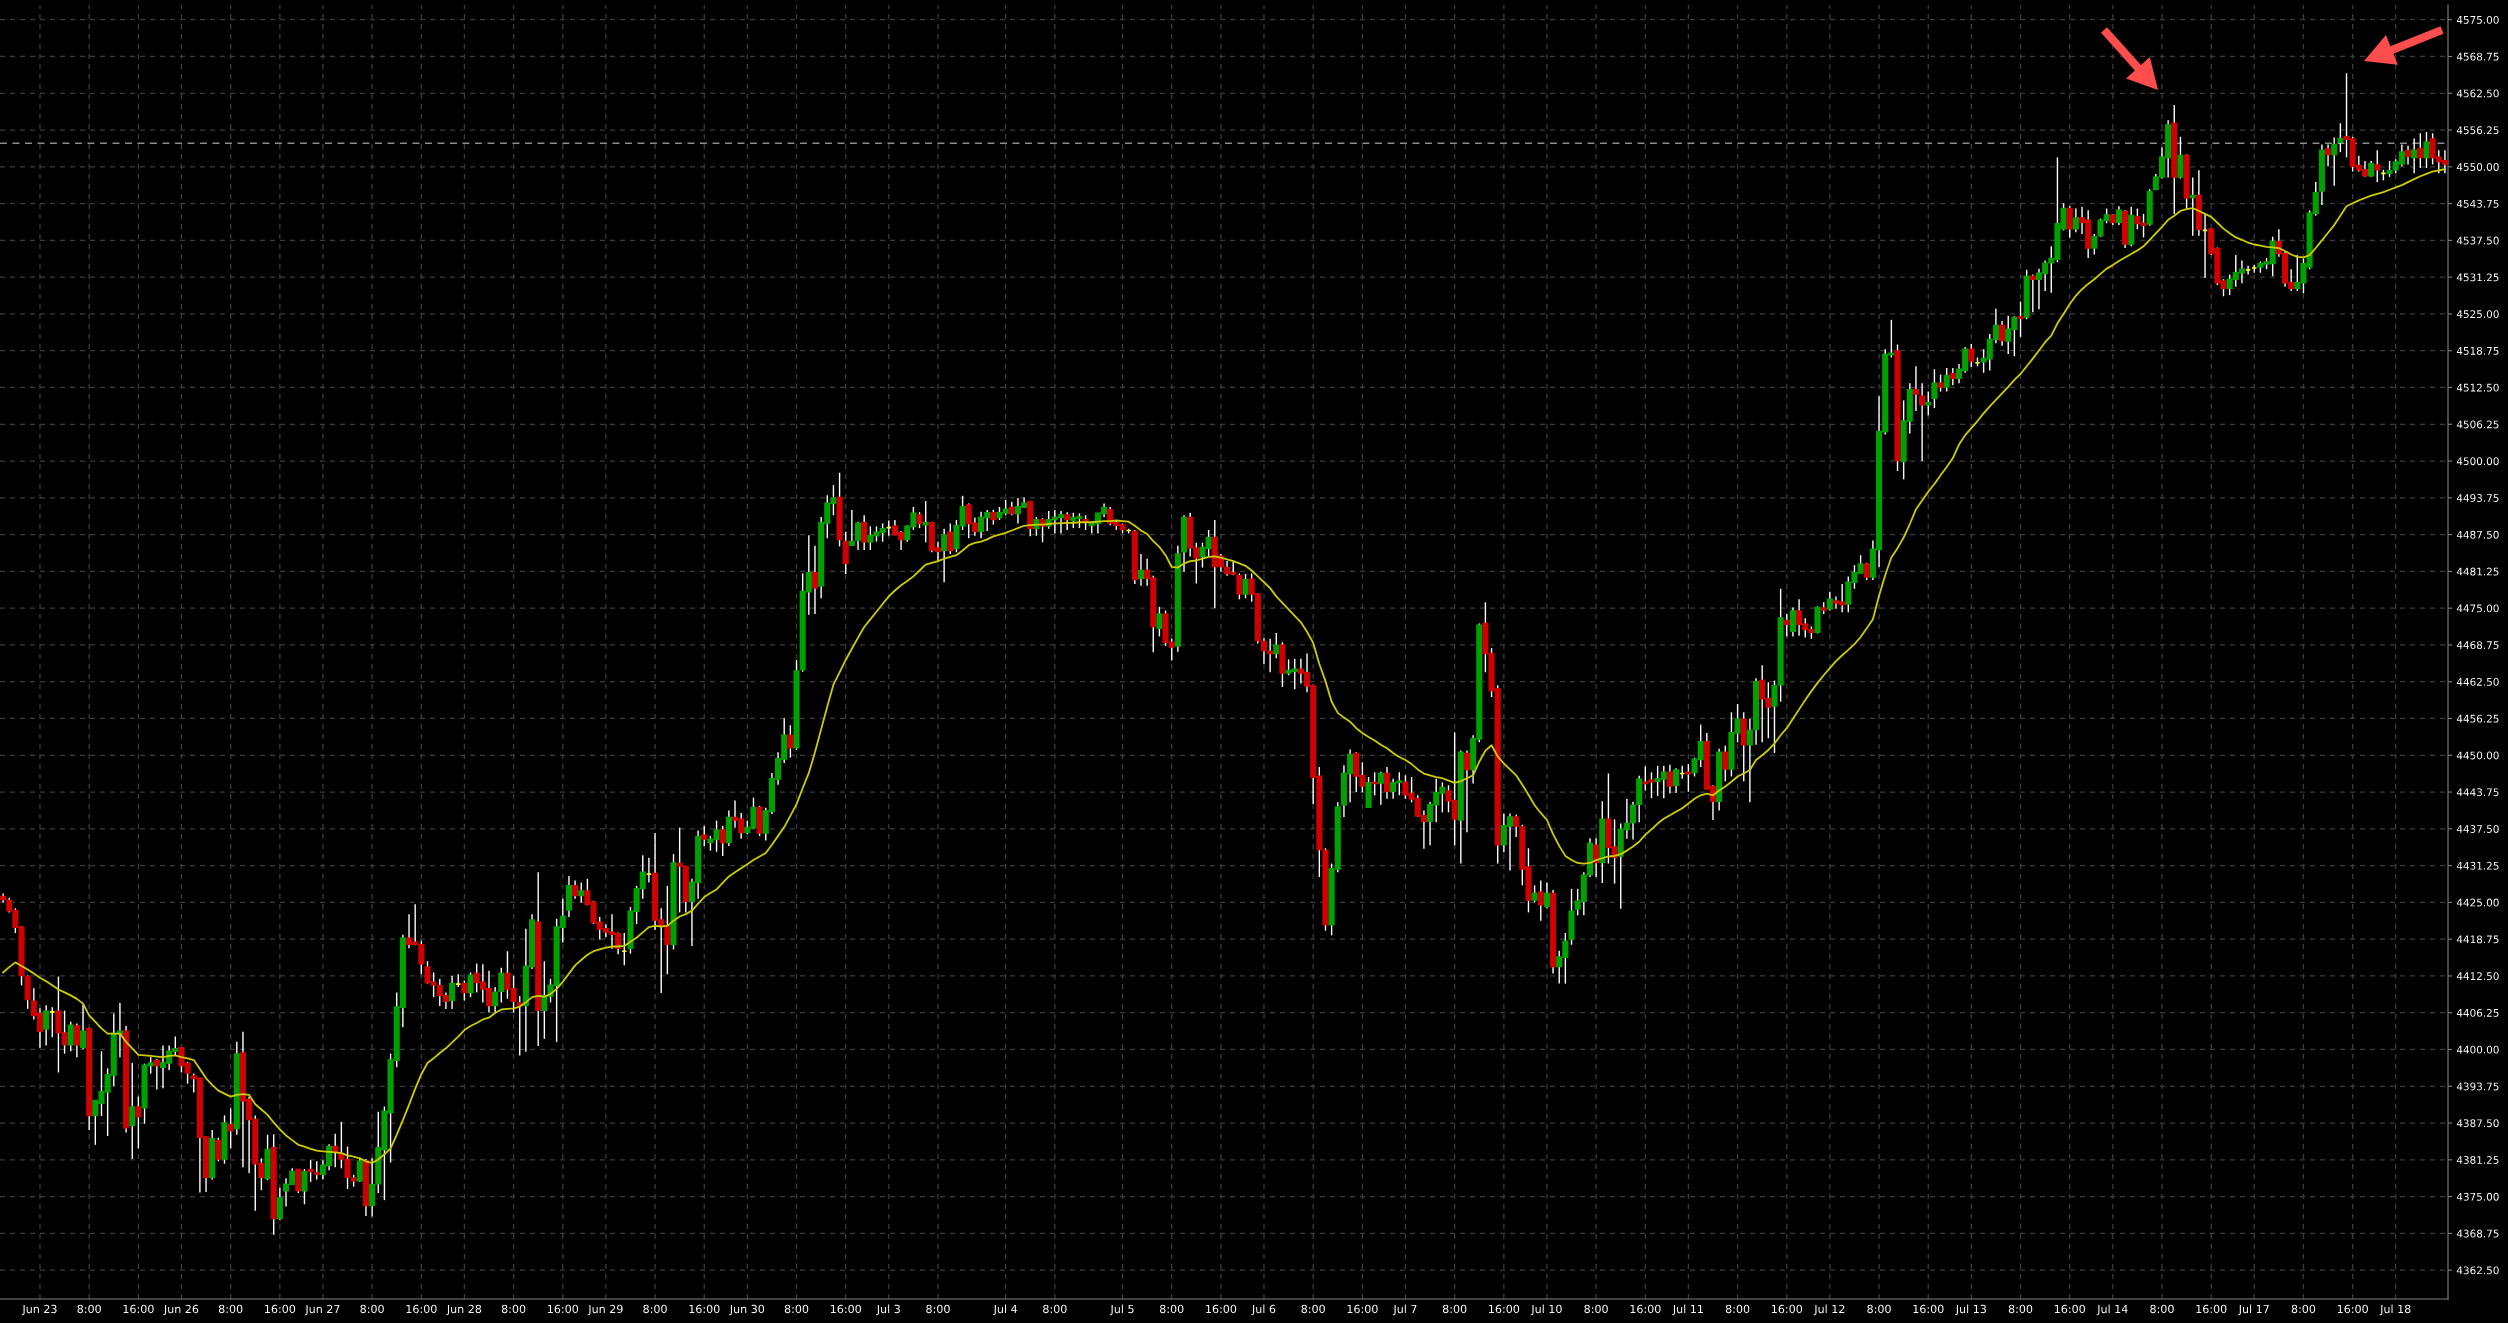 The image size is (2508, 1323). Describe the element at coordinates (1005, 1310) in the screenshot. I see `x-tick-label: Jul 4` at that location.